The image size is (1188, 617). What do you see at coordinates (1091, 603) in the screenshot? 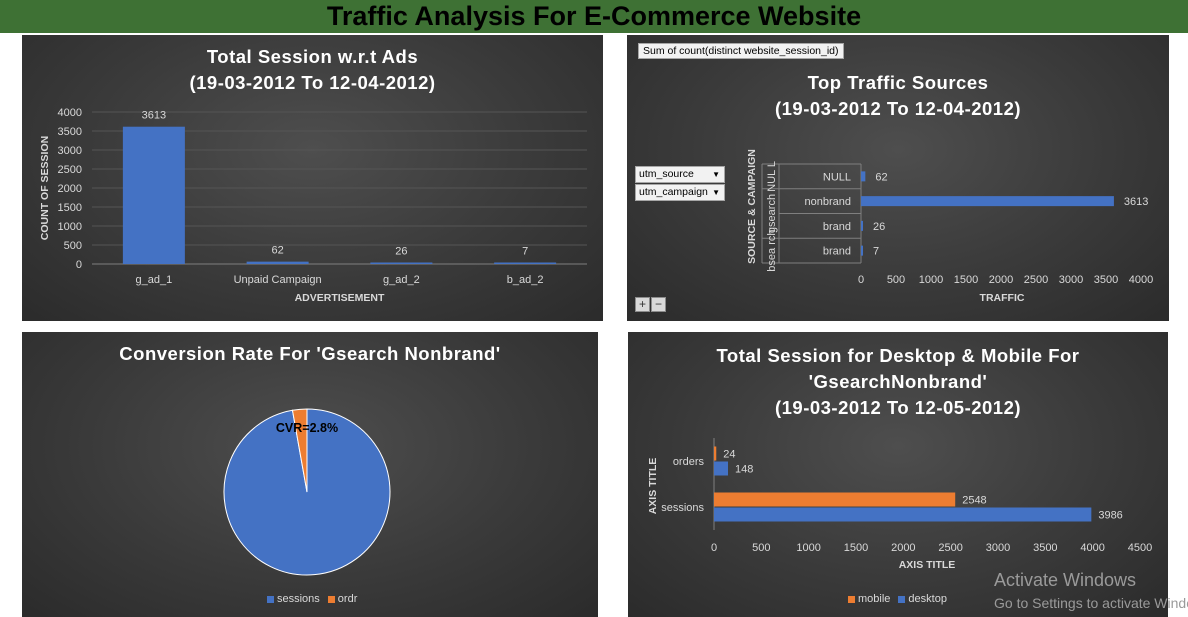
I see `activate-windows-hint: Go to Settings to activate Windows.` at bounding box center [1091, 603].